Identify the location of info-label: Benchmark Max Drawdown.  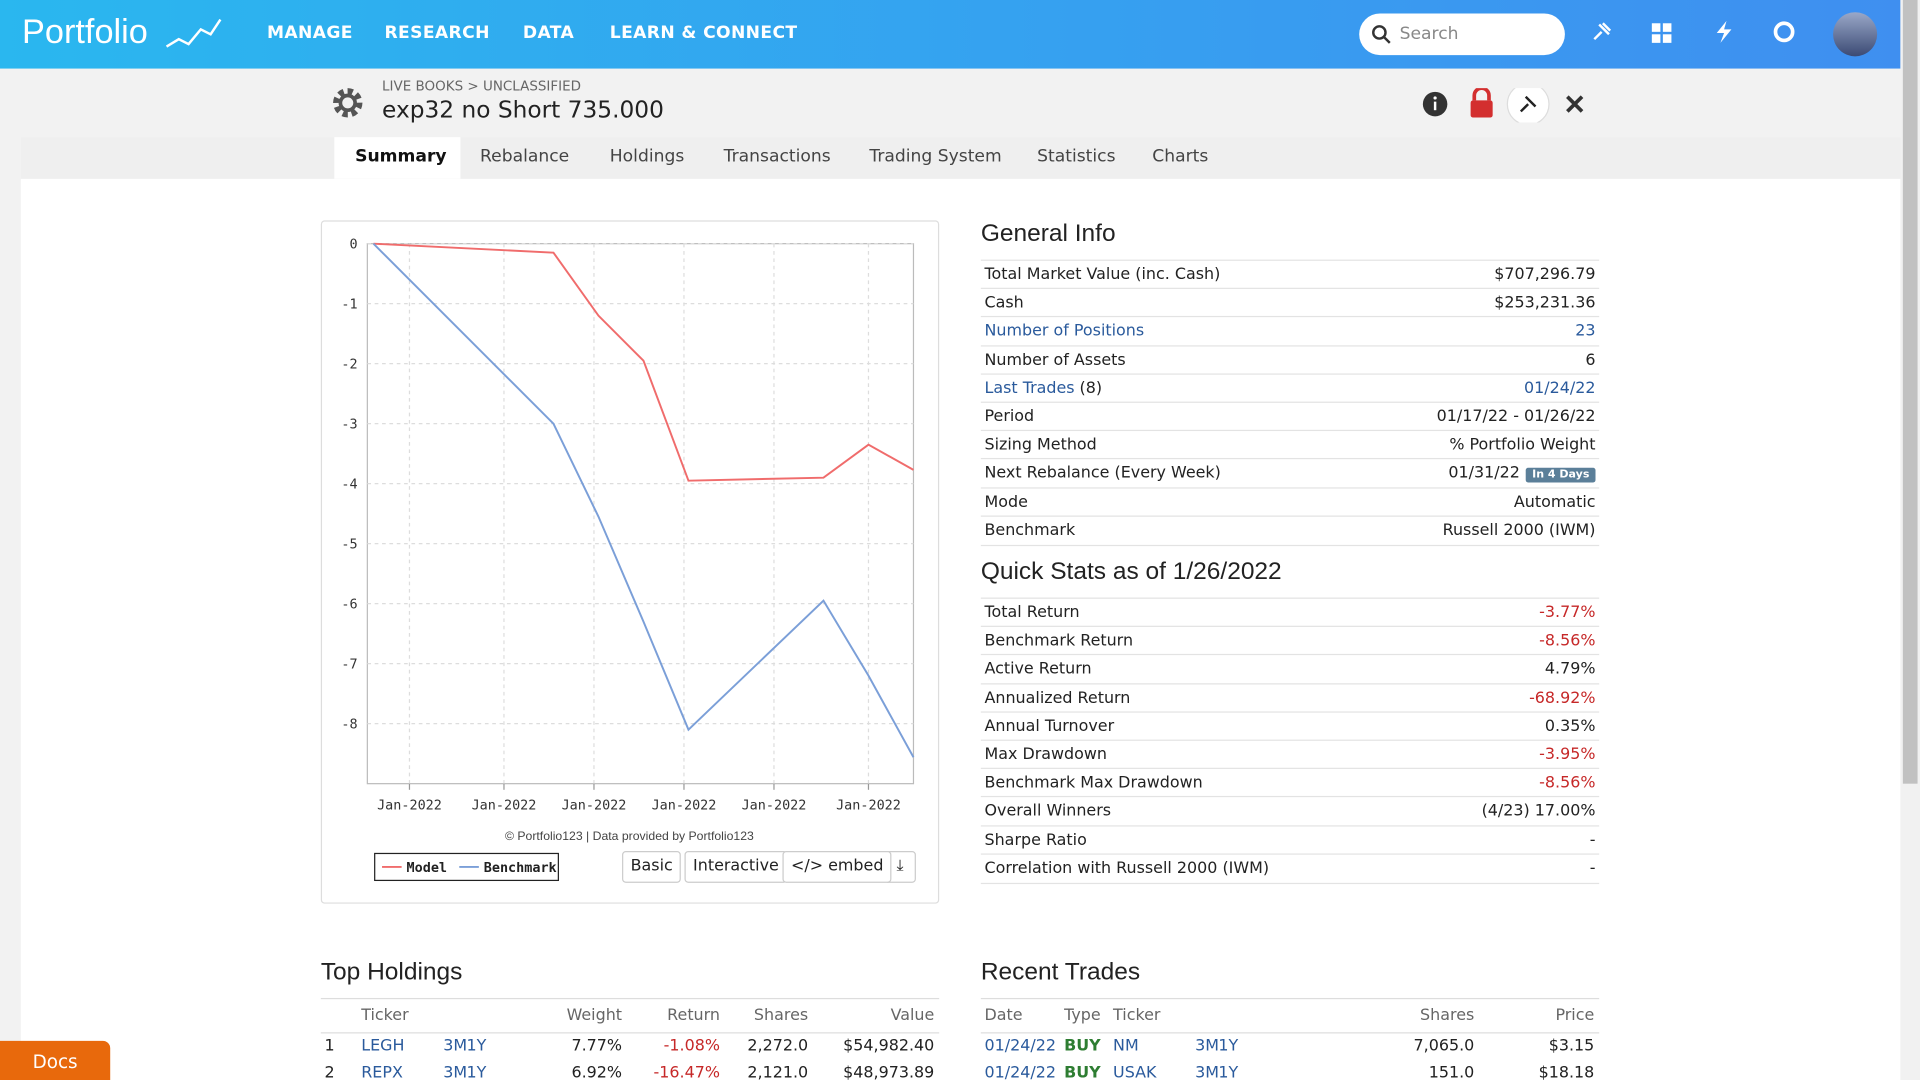
(1093, 783).